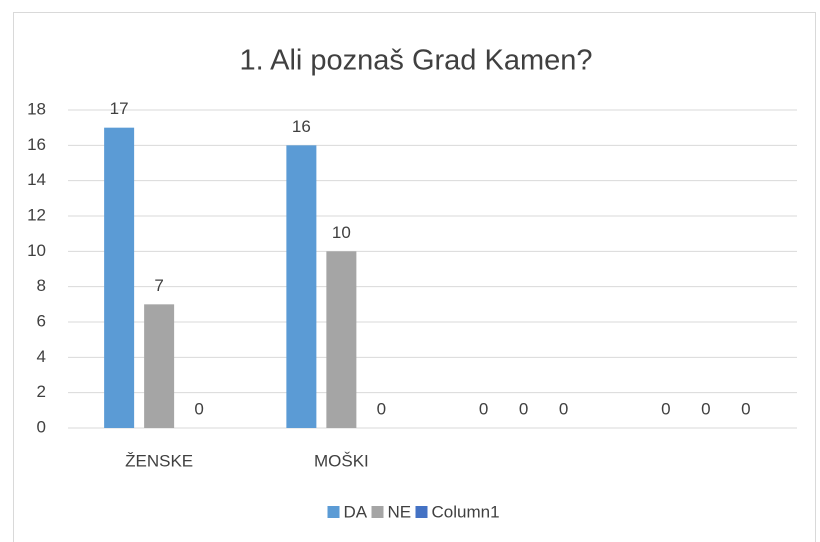 The image size is (820, 542). I want to click on legend-label: DA, so click(356, 511).